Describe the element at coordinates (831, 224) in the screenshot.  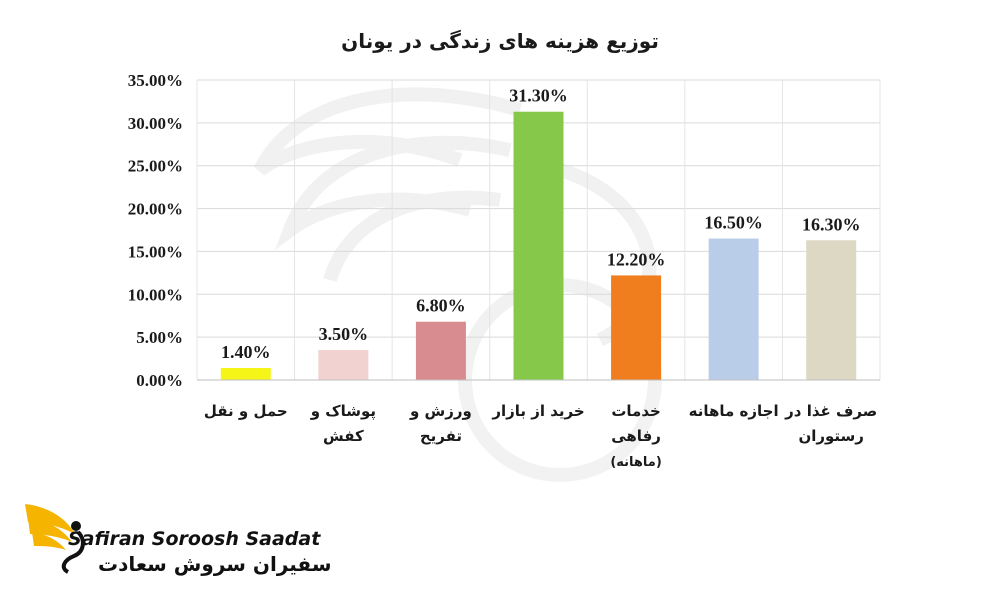
I see `data-label: 16.30%` at that location.